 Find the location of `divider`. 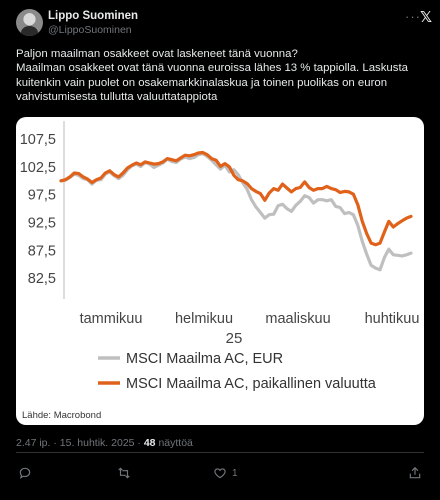

divider is located at coordinates (220, 452).